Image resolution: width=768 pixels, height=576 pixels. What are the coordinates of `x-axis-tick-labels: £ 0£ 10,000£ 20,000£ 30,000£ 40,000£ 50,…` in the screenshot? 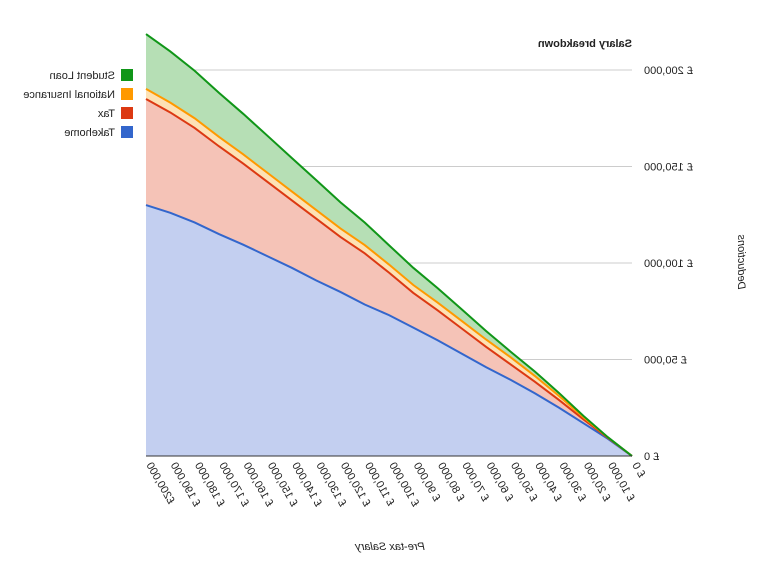 It's located at (395, 485).